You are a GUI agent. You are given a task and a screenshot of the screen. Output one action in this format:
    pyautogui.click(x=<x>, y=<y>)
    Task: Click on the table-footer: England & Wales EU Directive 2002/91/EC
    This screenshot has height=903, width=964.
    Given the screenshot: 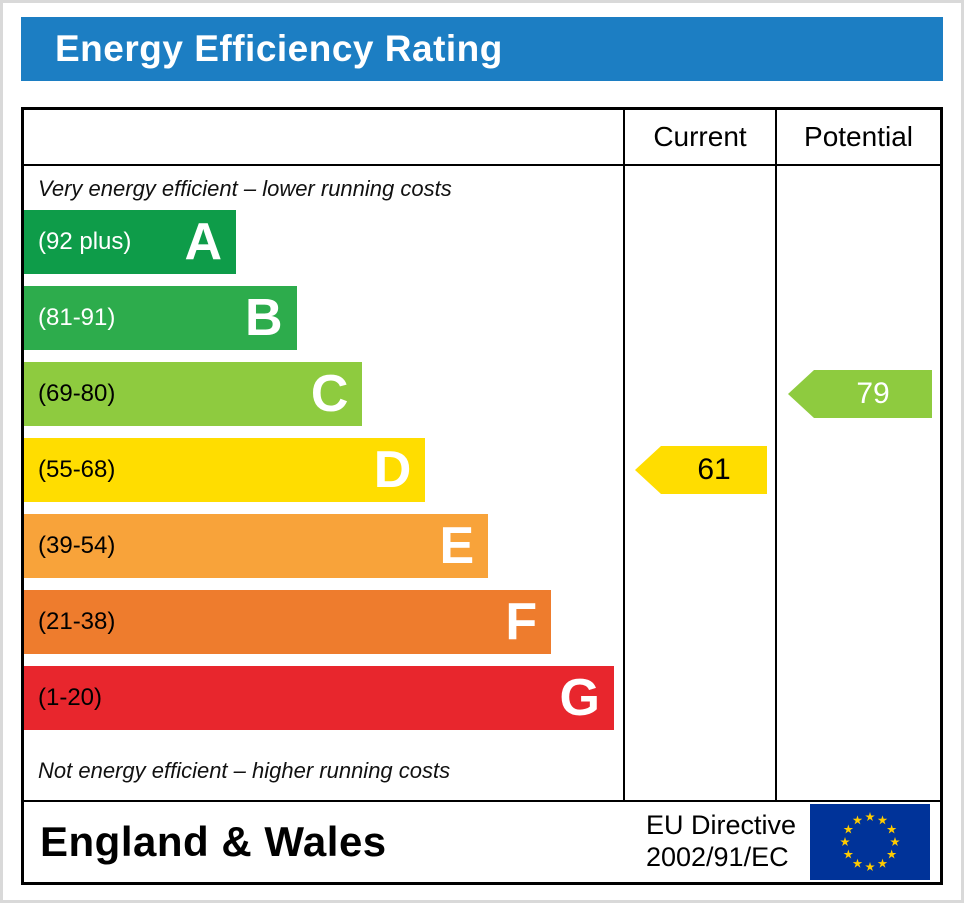 What is the action you would take?
    pyautogui.click(x=482, y=841)
    